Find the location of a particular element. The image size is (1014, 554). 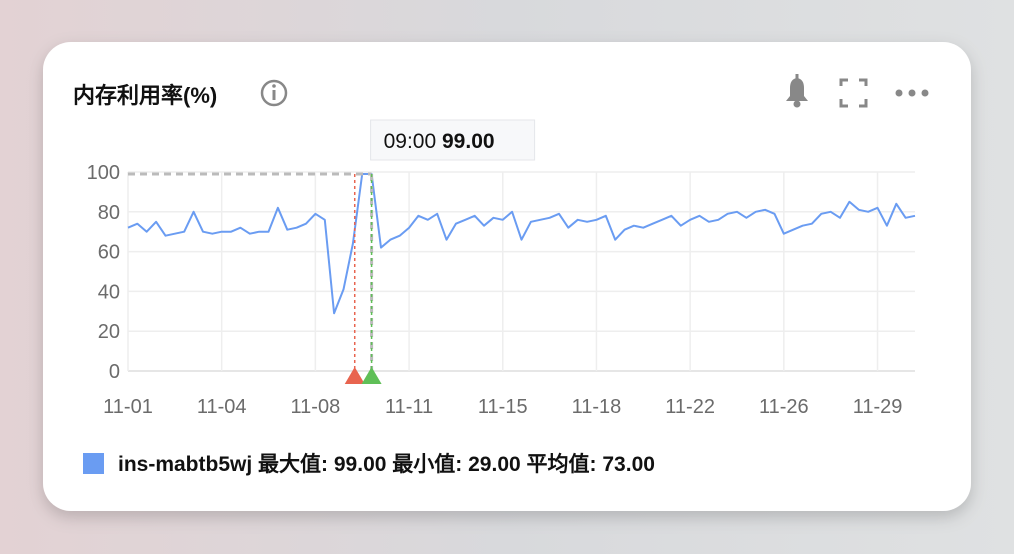

marker-red is located at coordinates (354, 375).